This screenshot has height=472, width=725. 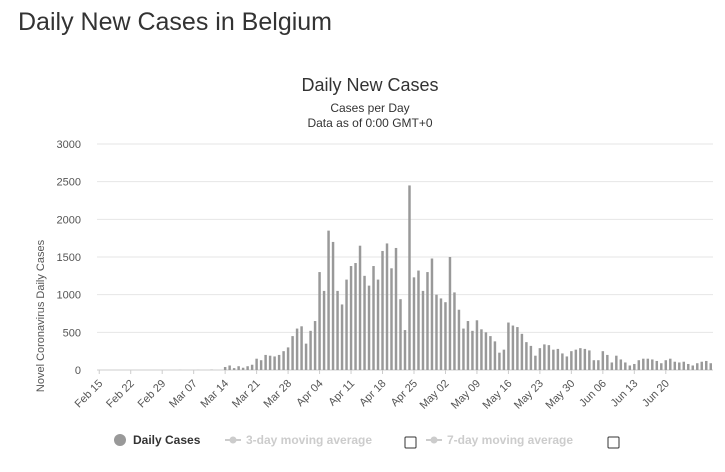 I want to click on checkbox-3day-average, so click(x=410, y=442).